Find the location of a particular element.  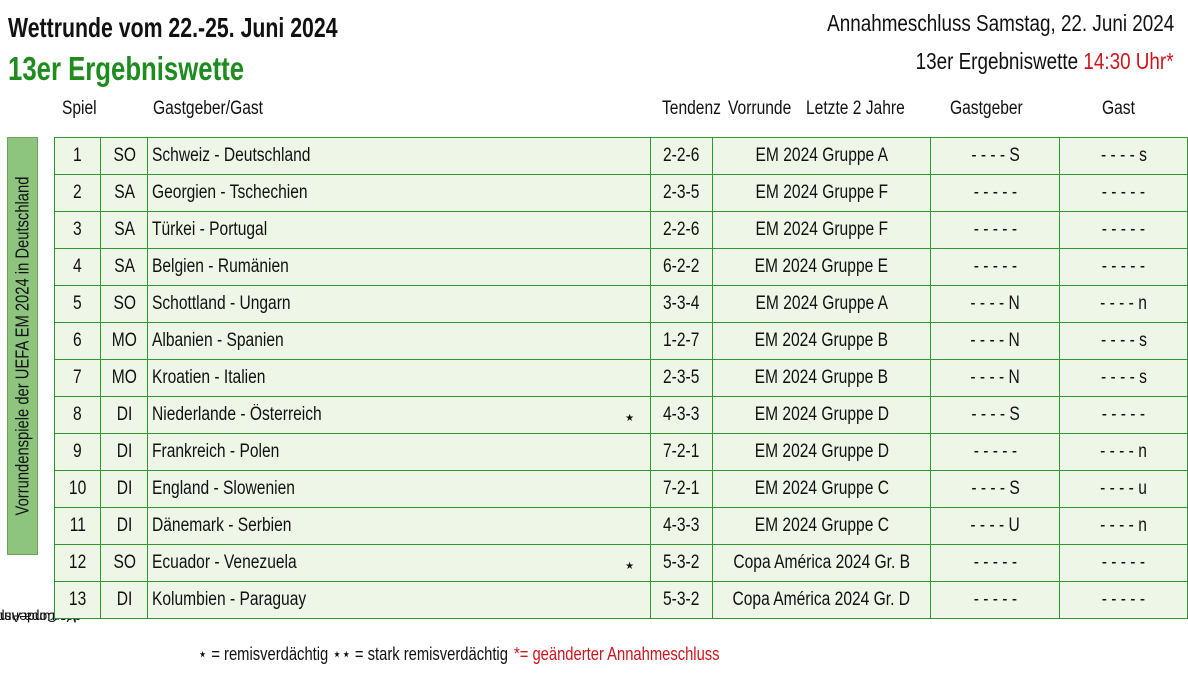

game-tendenz: 1-2-7 is located at coordinates (681, 341).